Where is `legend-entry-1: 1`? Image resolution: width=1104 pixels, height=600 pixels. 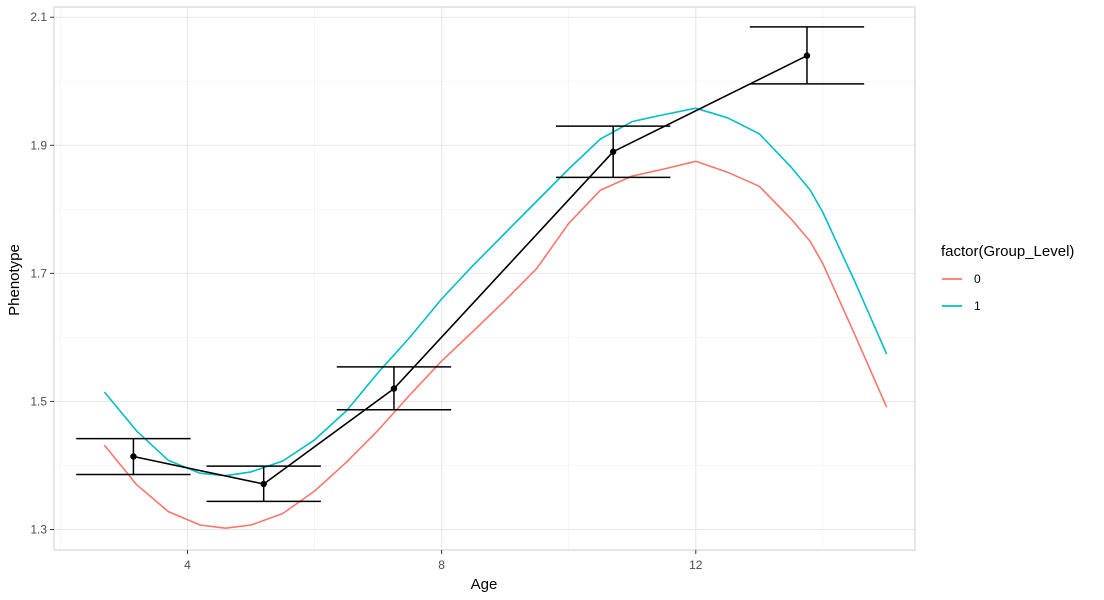
legend-entry-1: 1 is located at coordinates (961, 306).